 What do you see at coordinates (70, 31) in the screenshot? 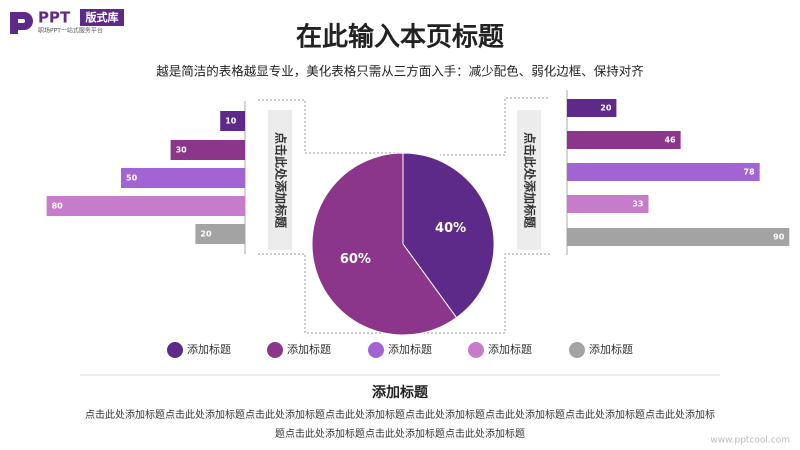
I see `logo-tagline: 职场PPT一站式服务平台` at bounding box center [70, 31].